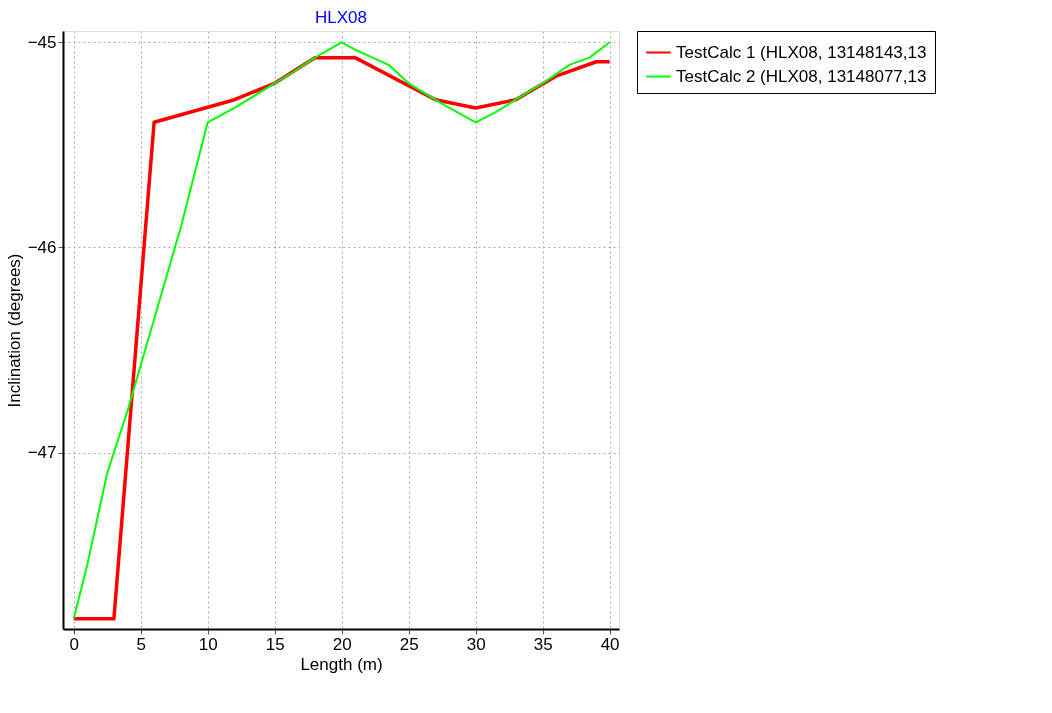  What do you see at coordinates (42, 42) in the screenshot?
I see `y-tick-label: −45` at bounding box center [42, 42].